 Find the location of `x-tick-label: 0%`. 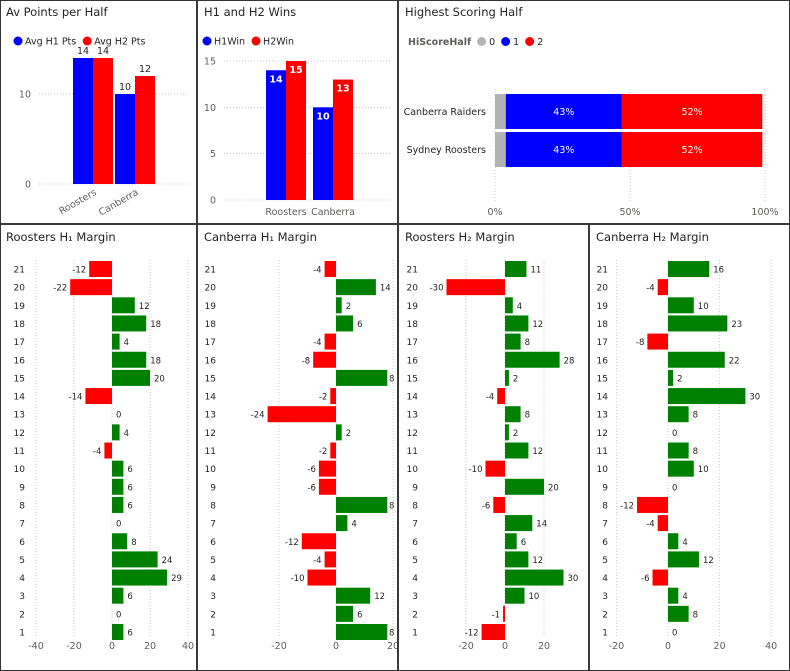

x-tick-label: 0% is located at coordinates (494, 212).